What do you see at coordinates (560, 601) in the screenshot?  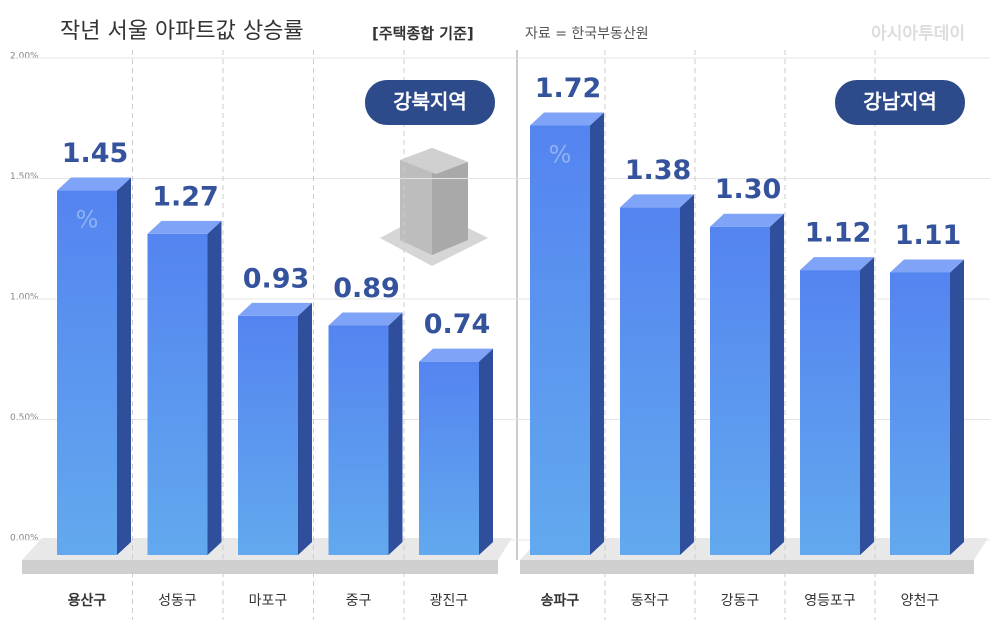 I see `x-tick-label: 송파구` at bounding box center [560, 601].